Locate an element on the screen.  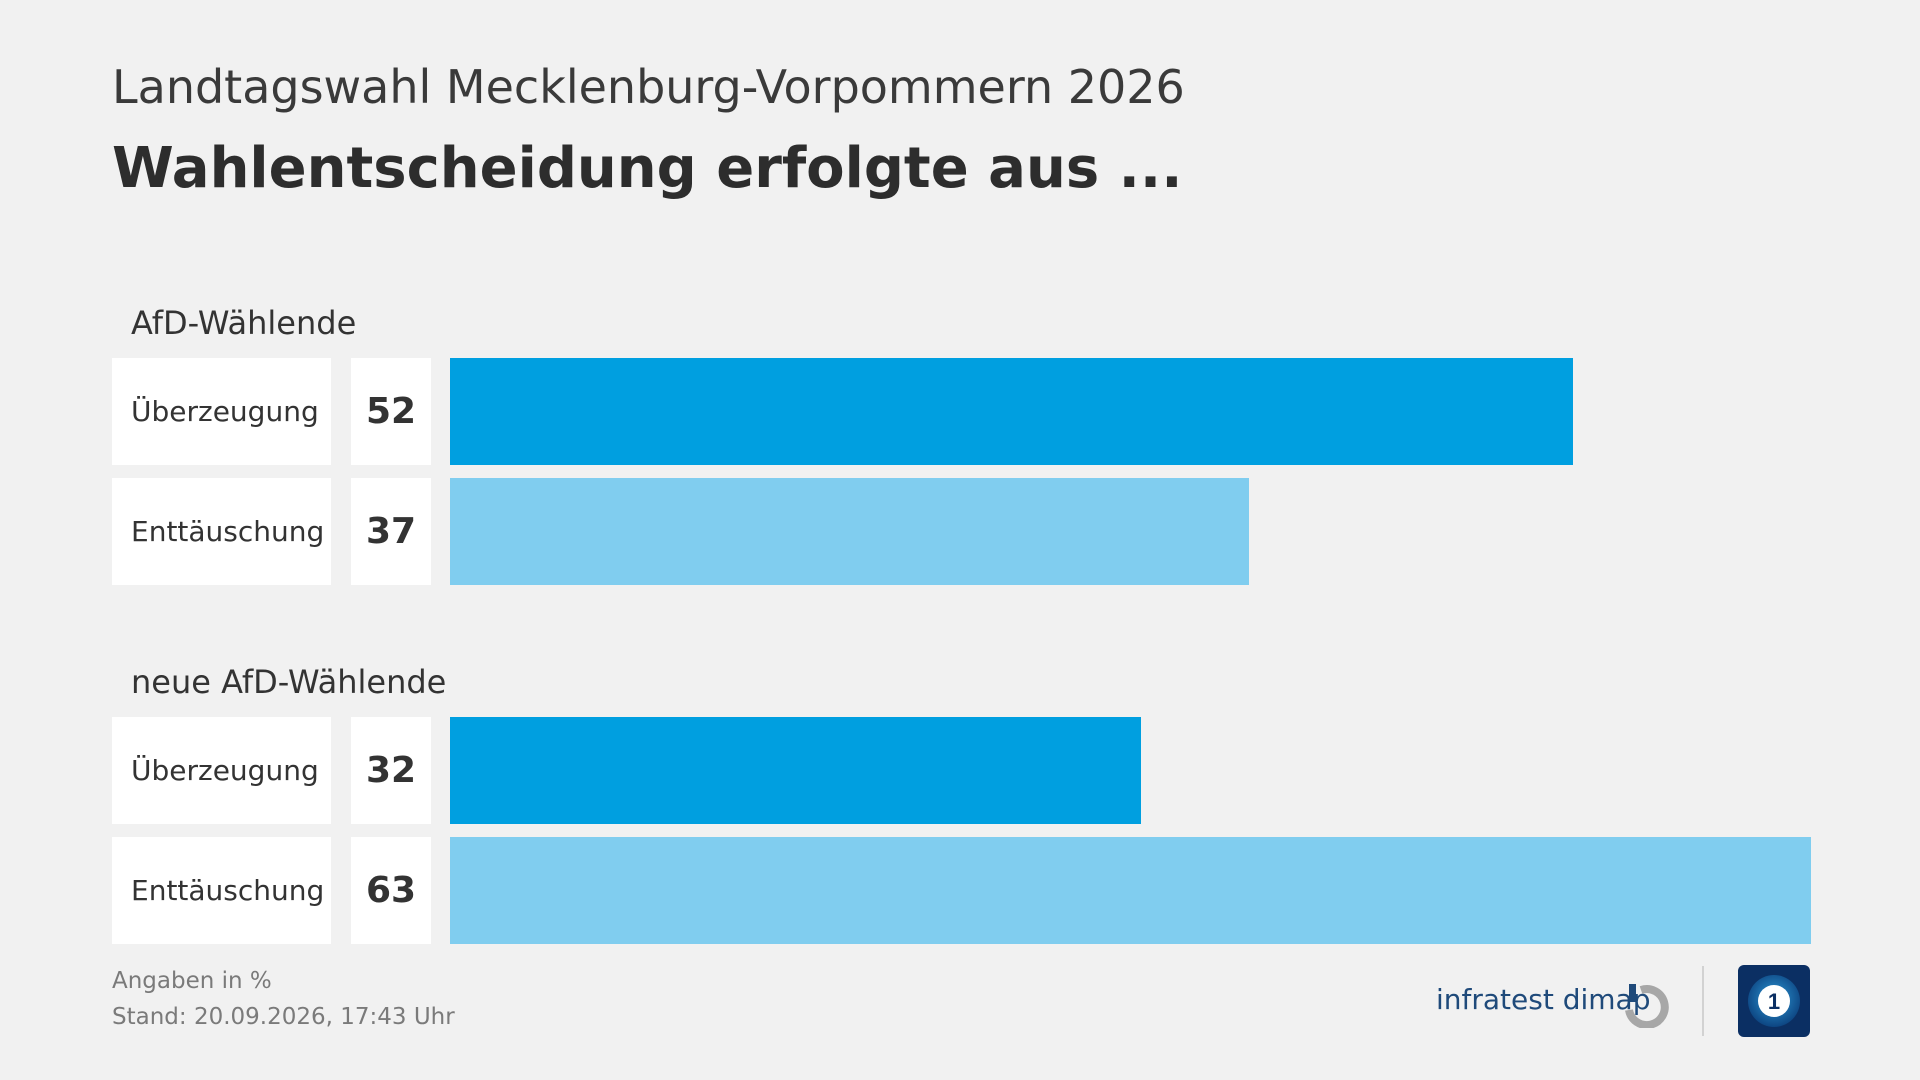
value-label: 63 is located at coordinates (391, 890).